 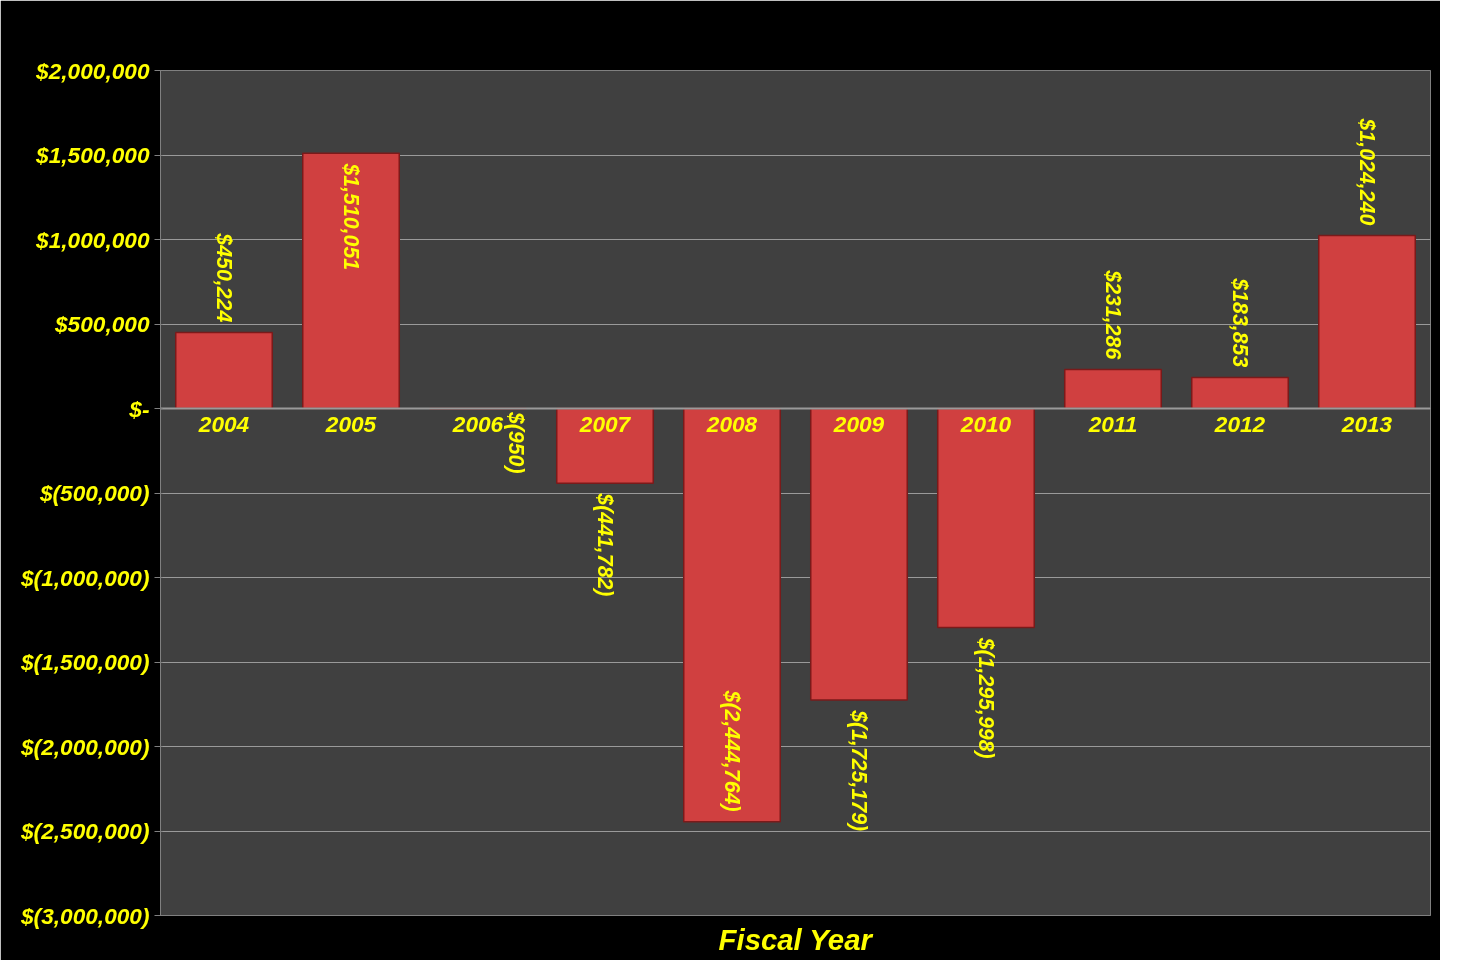 I want to click on x-tick-label: 2005, so click(x=350, y=423).